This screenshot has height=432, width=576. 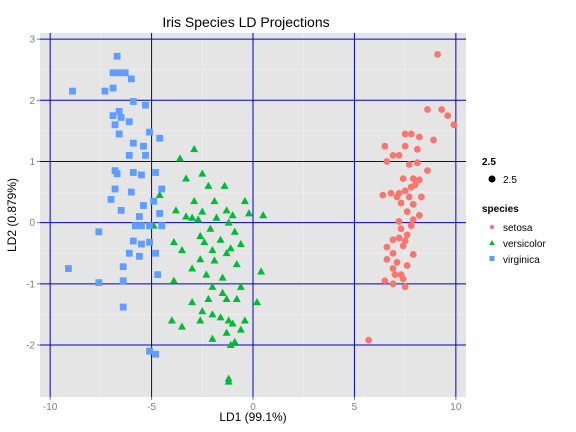 What do you see at coordinates (489, 162) in the screenshot?
I see `legend-size-title: 2.5` at bounding box center [489, 162].